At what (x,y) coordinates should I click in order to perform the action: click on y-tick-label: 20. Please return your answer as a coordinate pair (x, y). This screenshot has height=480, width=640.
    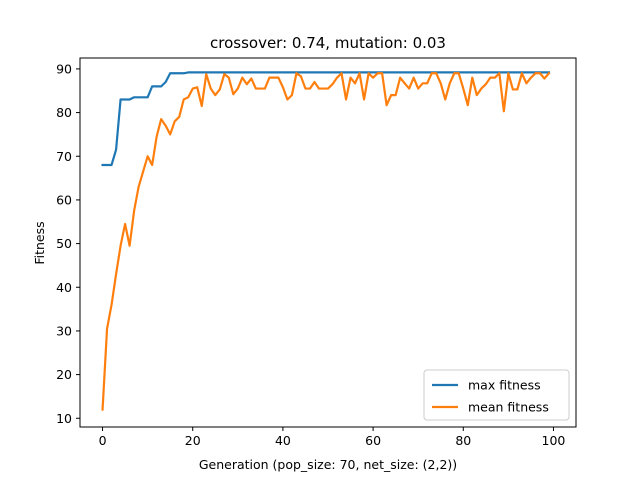
    Looking at the image, I should click on (64, 374).